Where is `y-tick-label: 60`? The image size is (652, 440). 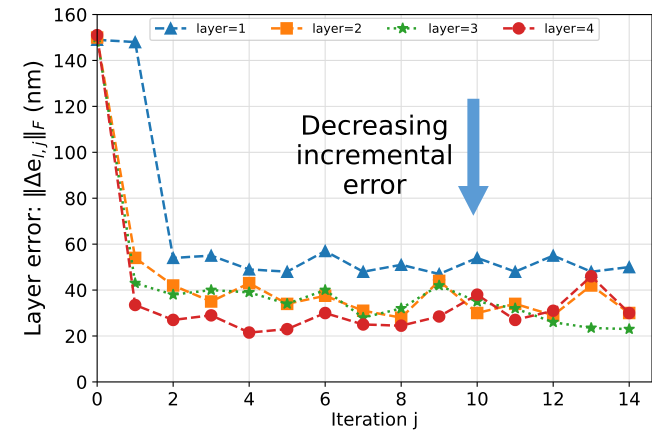
y-tick-label: 60 is located at coordinates (76, 245).